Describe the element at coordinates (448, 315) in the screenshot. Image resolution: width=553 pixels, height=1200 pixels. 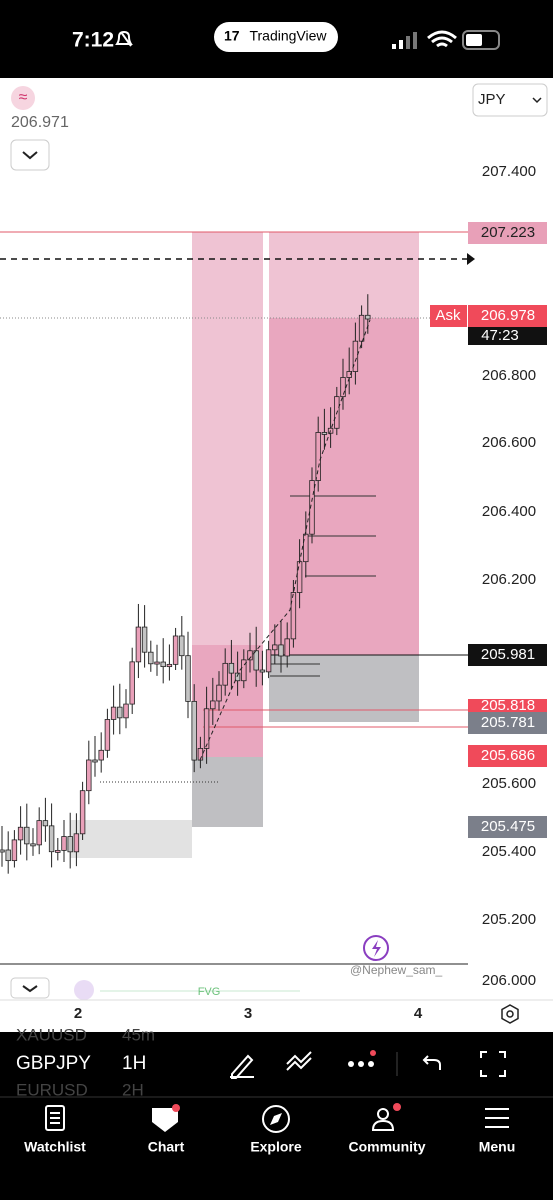
I see `ask-label: Ask` at that location.